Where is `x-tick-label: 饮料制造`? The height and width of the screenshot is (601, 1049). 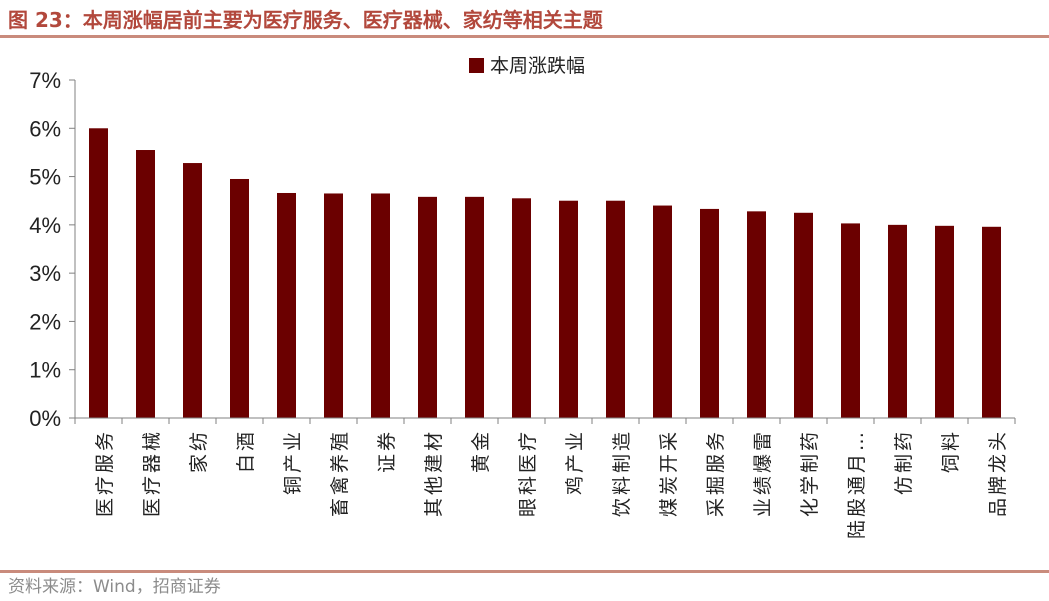 x-tick-label: 饮料制造 is located at coordinates (622, 473).